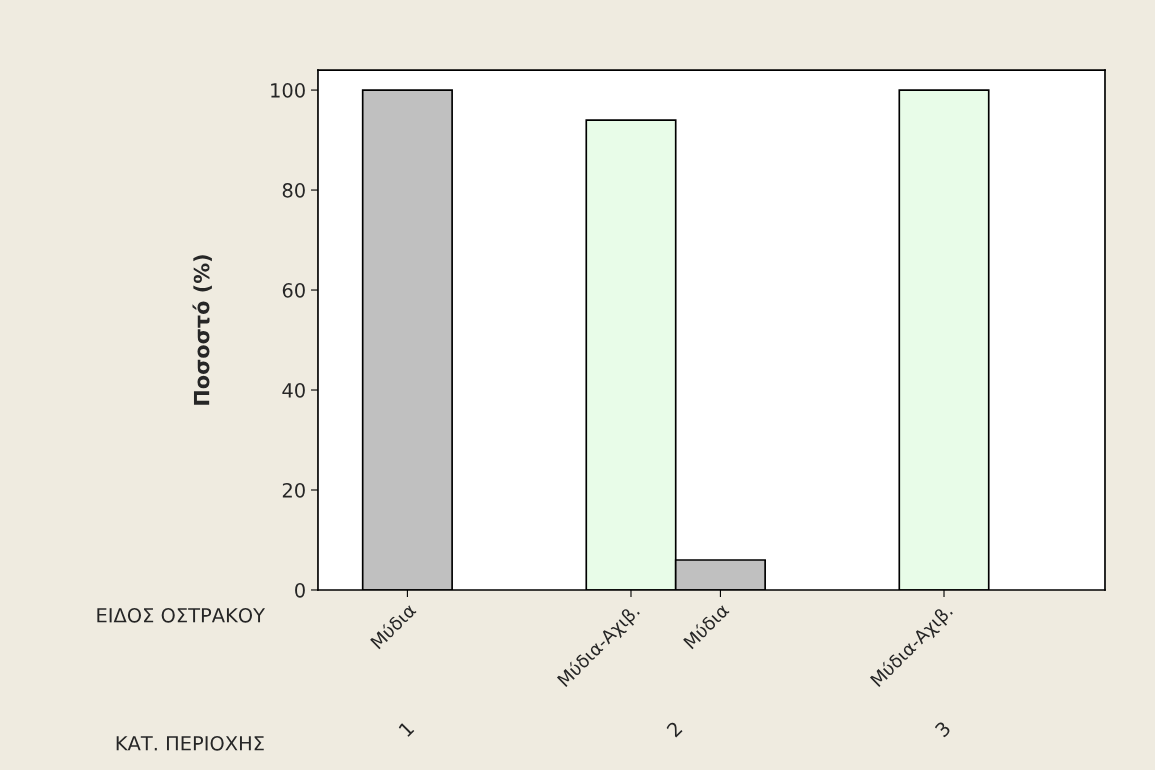  Describe the element at coordinates (190, 743) in the screenshot. I see `text: ΚΑΤ. ΠΕΡΙΟΧΗΣ` at that location.